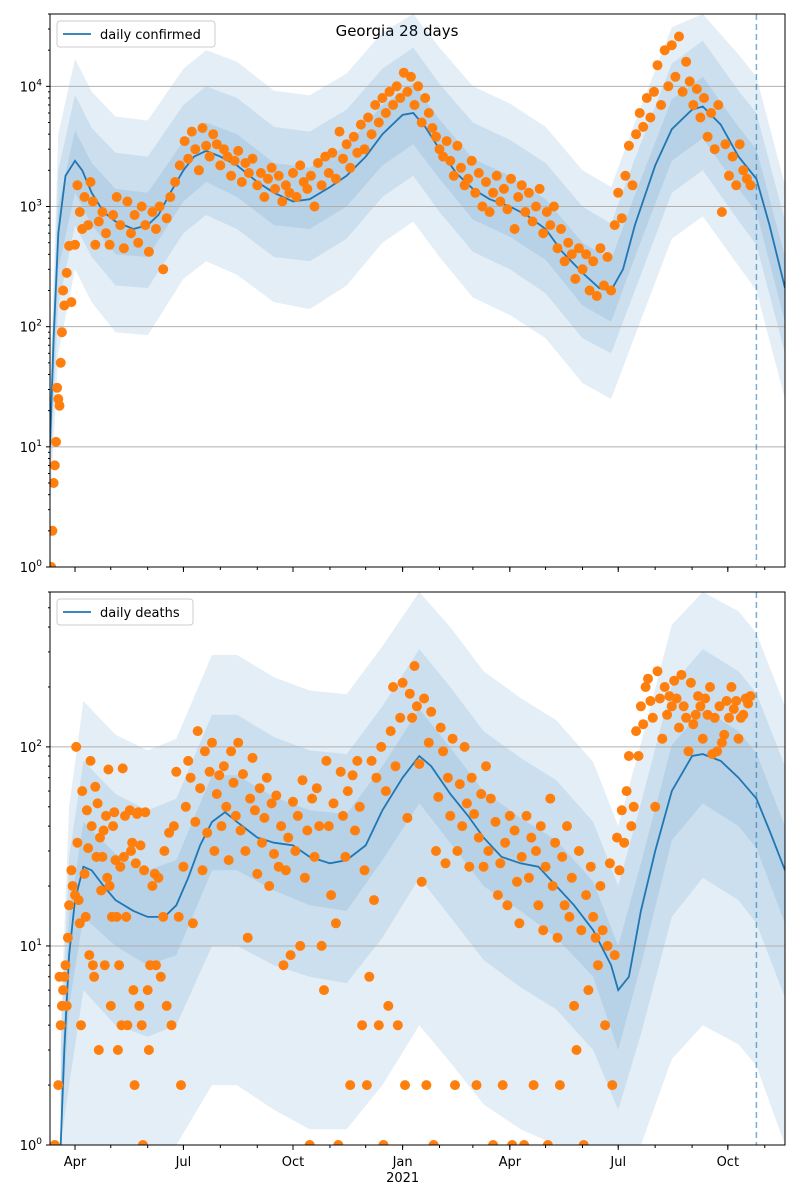 This screenshot has width=800, height=1200. I want to click on legend-box, so click(136, 34).